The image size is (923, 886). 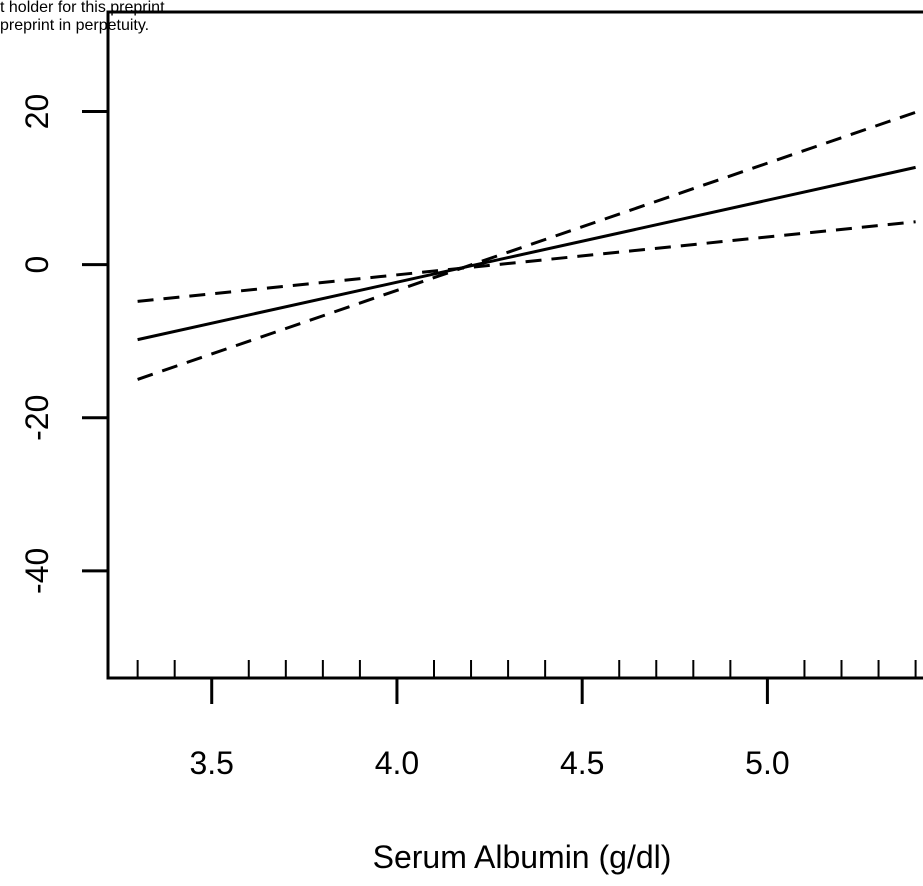 I want to click on x-axis: 3.5 4.0 4.5 5.0, so click(x=526, y=720).